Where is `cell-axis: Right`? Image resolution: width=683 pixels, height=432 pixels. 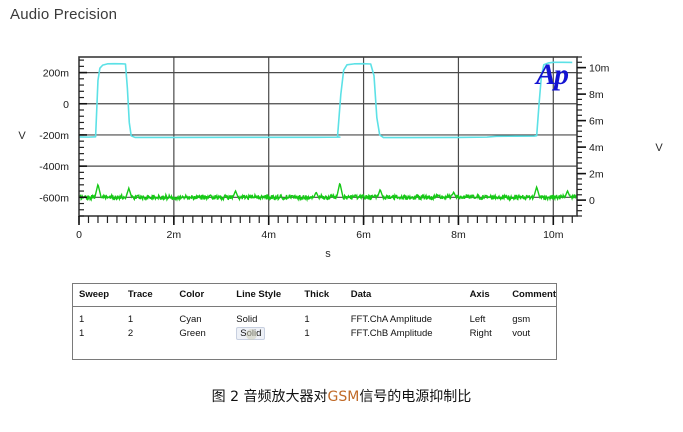 cell-axis: Right is located at coordinates (480, 333).